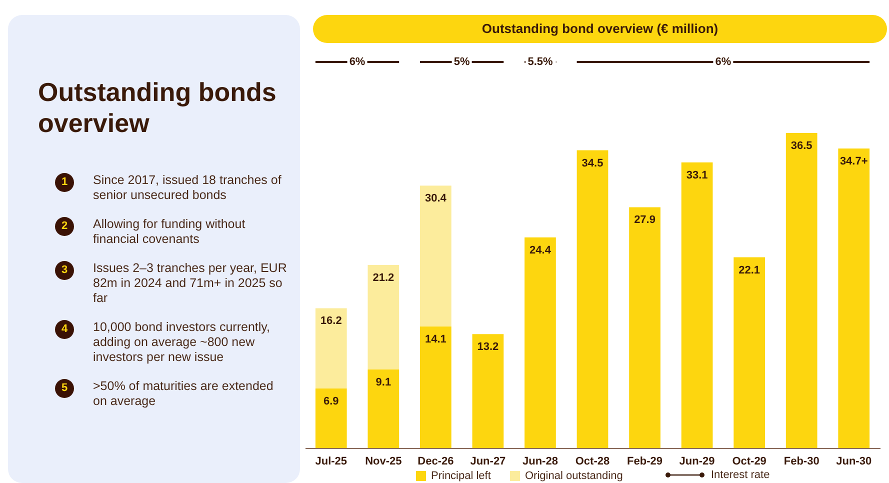 Image resolution: width=889 pixels, height=483 pixels. What do you see at coordinates (331, 401) in the screenshot?
I see `data-label: 6.9` at bounding box center [331, 401].